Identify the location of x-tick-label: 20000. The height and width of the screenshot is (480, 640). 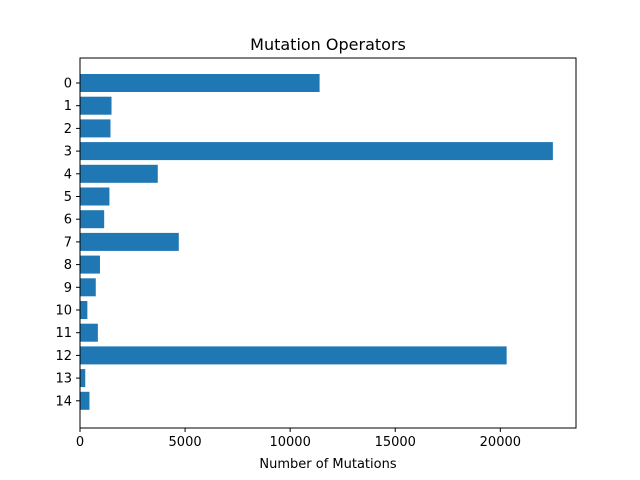
(500, 442).